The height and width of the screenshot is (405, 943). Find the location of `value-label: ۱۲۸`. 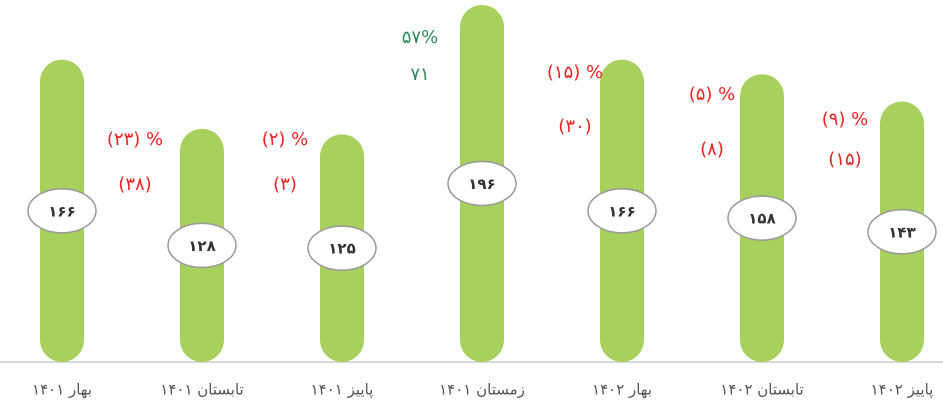

value-label: ۱۲۸ is located at coordinates (201, 246).